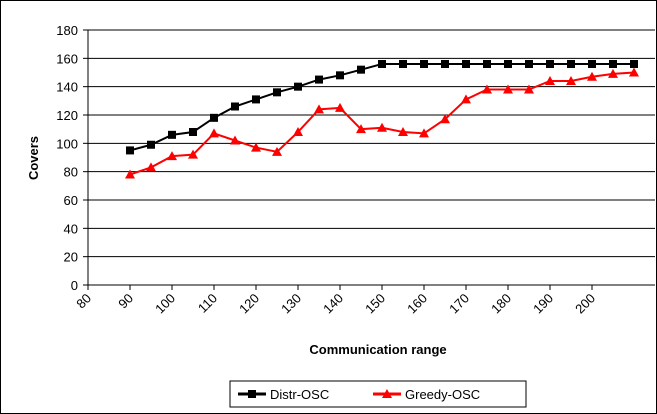  Describe the element at coordinates (71, 228) in the screenshot. I see `y-tick-label: 40` at that location.